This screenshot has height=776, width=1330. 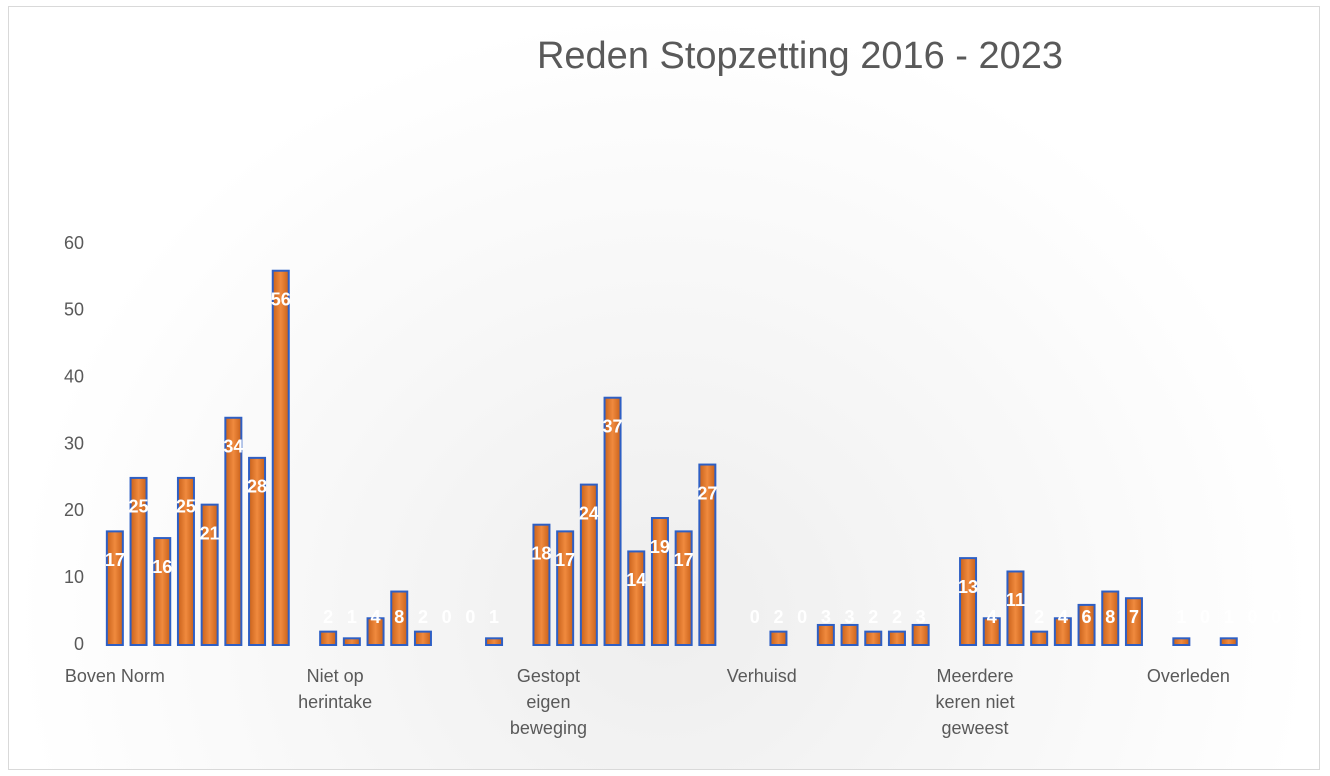 What do you see at coordinates (707, 493) in the screenshot?
I see `data-label: 27` at bounding box center [707, 493].